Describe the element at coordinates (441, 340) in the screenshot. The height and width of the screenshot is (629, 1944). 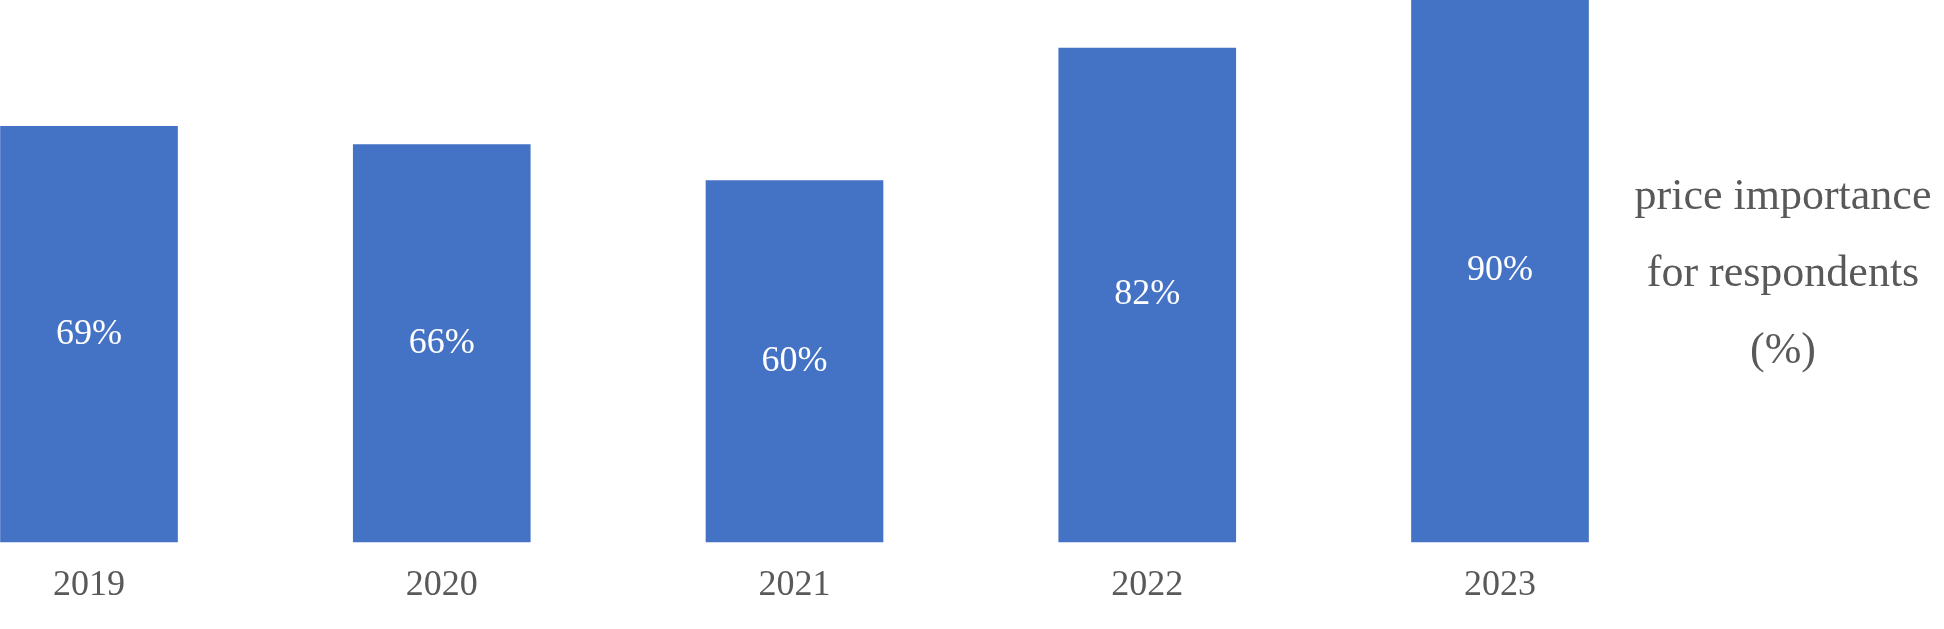
I see `data-label: 66%` at that location.